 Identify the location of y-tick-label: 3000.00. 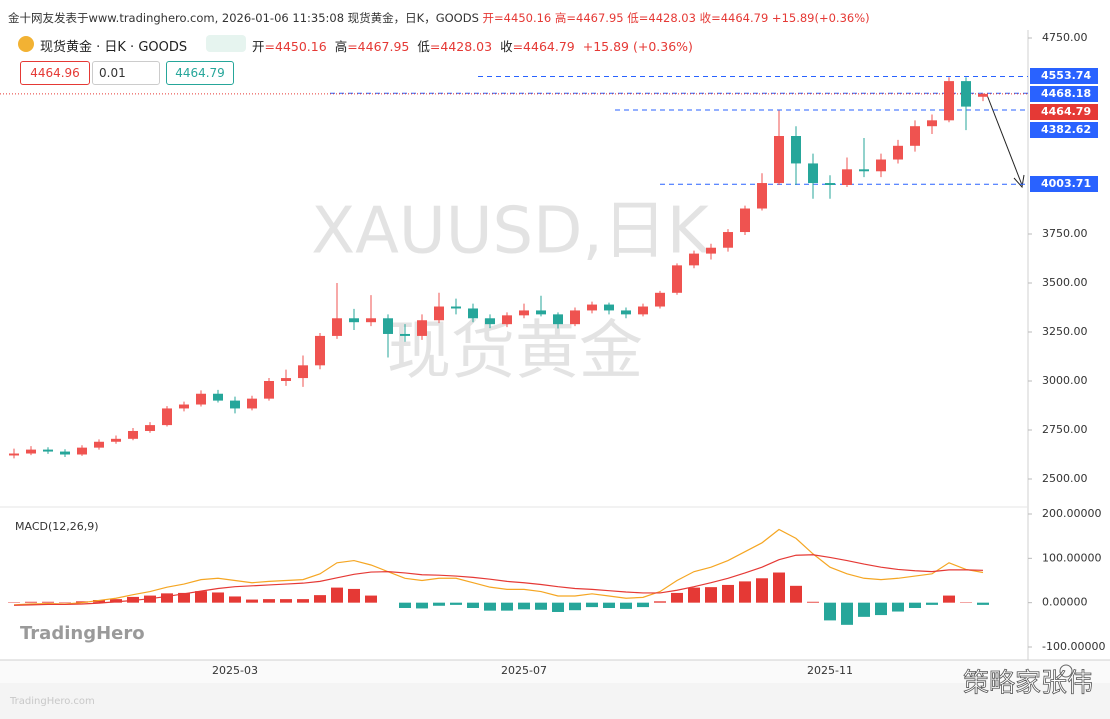
(1065, 380).